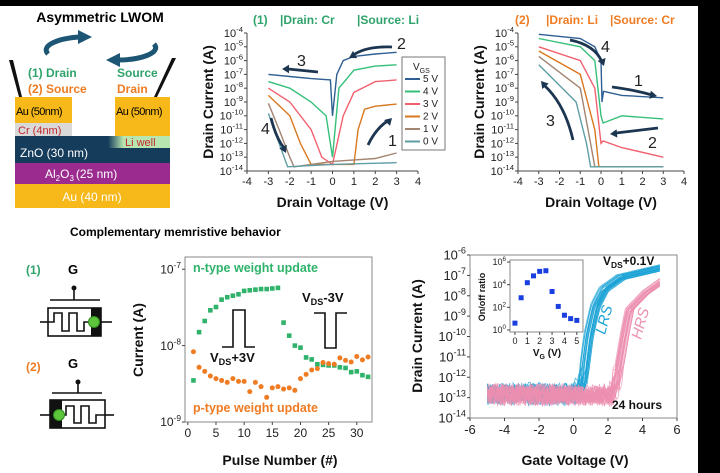  I want to click on arrow-1-icon, so click(378, 132).